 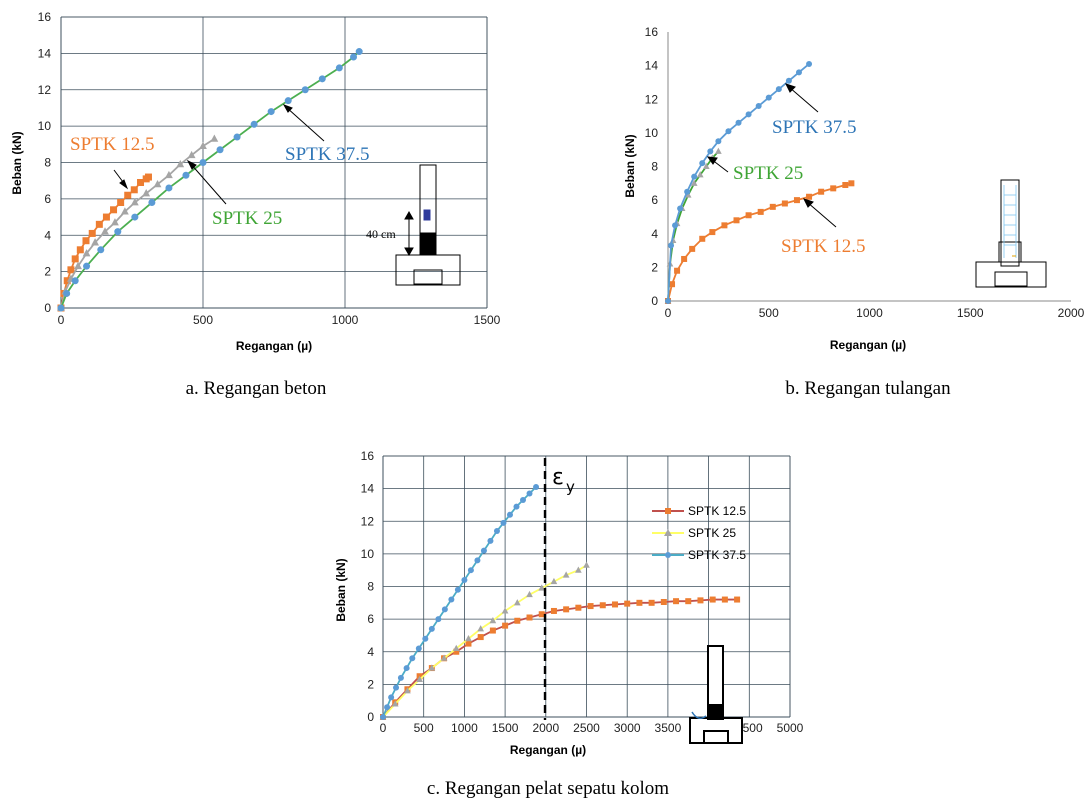 What do you see at coordinates (630, 165) in the screenshot?
I see `chart-b-ylabel: Beban (kN)` at bounding box center [630, 165].